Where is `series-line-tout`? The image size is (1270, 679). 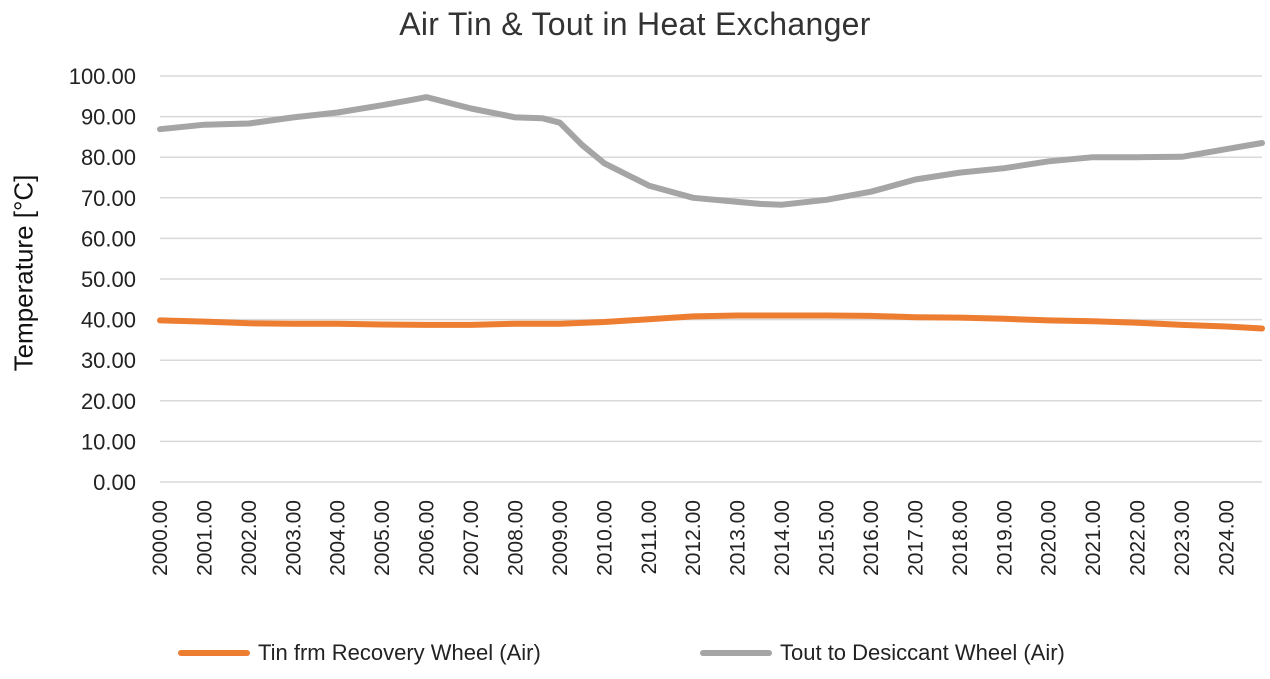
series-line-tout is located at coordinates (711, 151).